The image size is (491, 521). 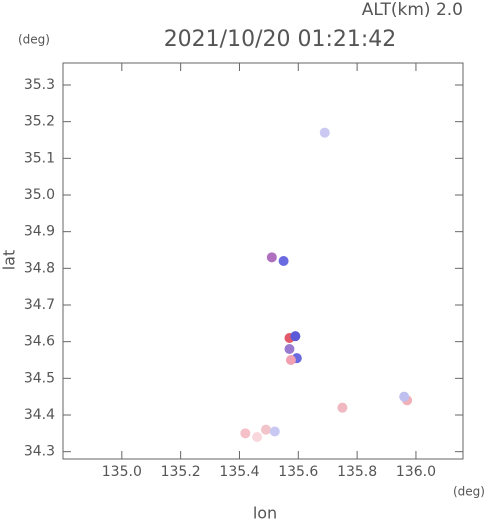 I want to click on y-tick-label: 34.3, so click(x=39, y=452).